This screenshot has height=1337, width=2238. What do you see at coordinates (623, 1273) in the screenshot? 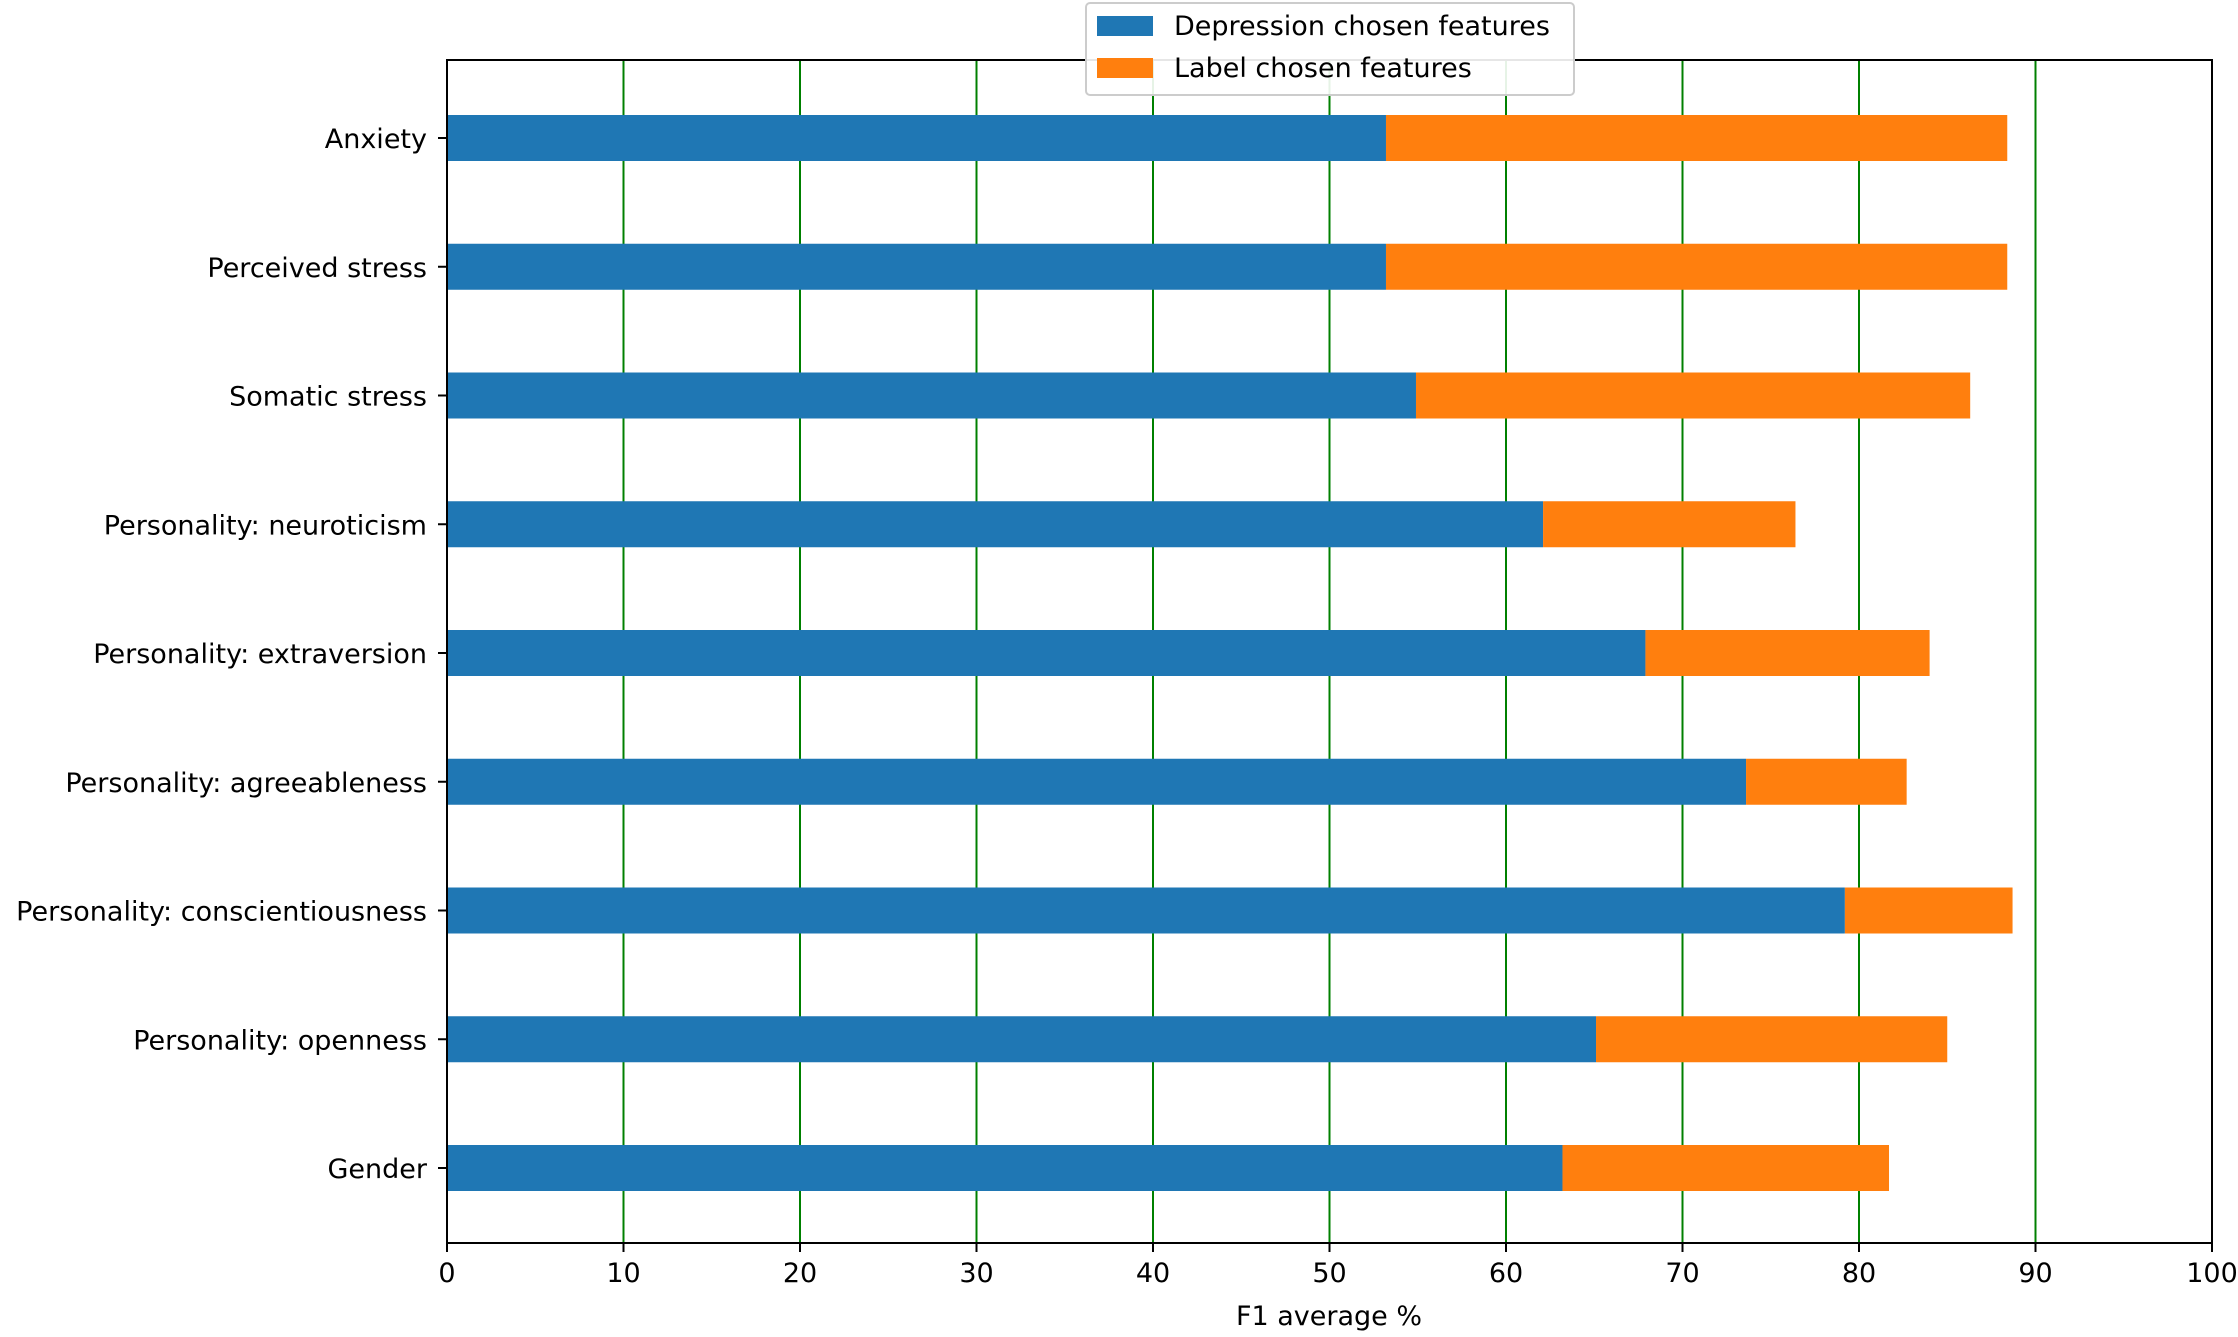
I see `x-tick-label-10: 10` at bounding box center [623, 1273].